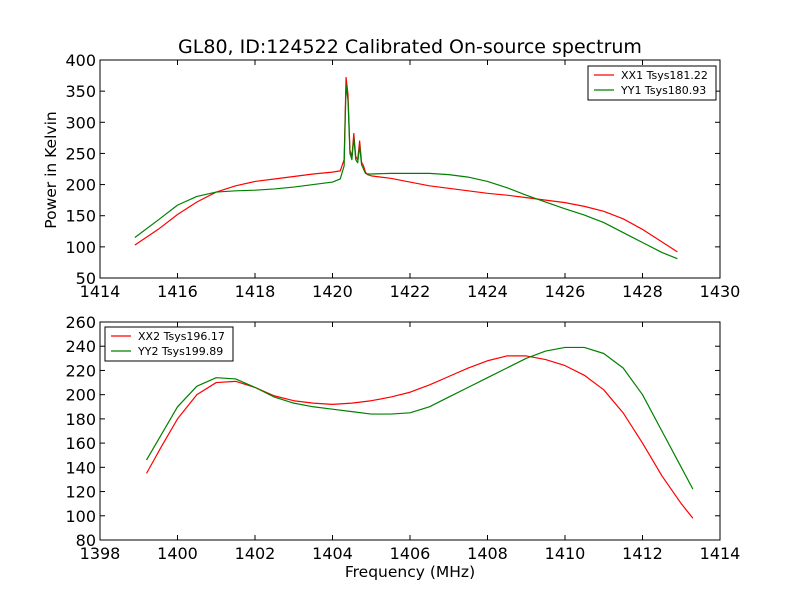 The width and height of the screenshot is (800, 600). What do you see at coordinates (332, 553) in the screenshot?
I see `x-tick-label: 1404` at bounding box center [332, 553].